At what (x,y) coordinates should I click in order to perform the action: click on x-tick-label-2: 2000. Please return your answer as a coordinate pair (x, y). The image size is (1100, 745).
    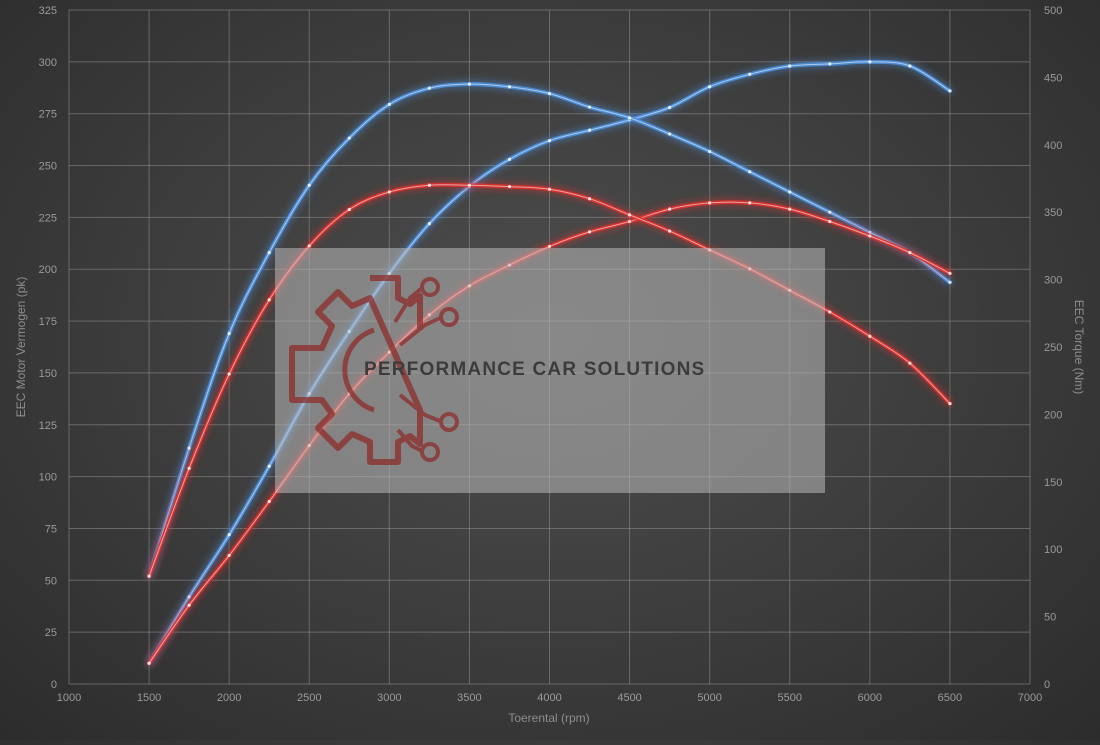
    Looking at the image, I should click on (229, 698).